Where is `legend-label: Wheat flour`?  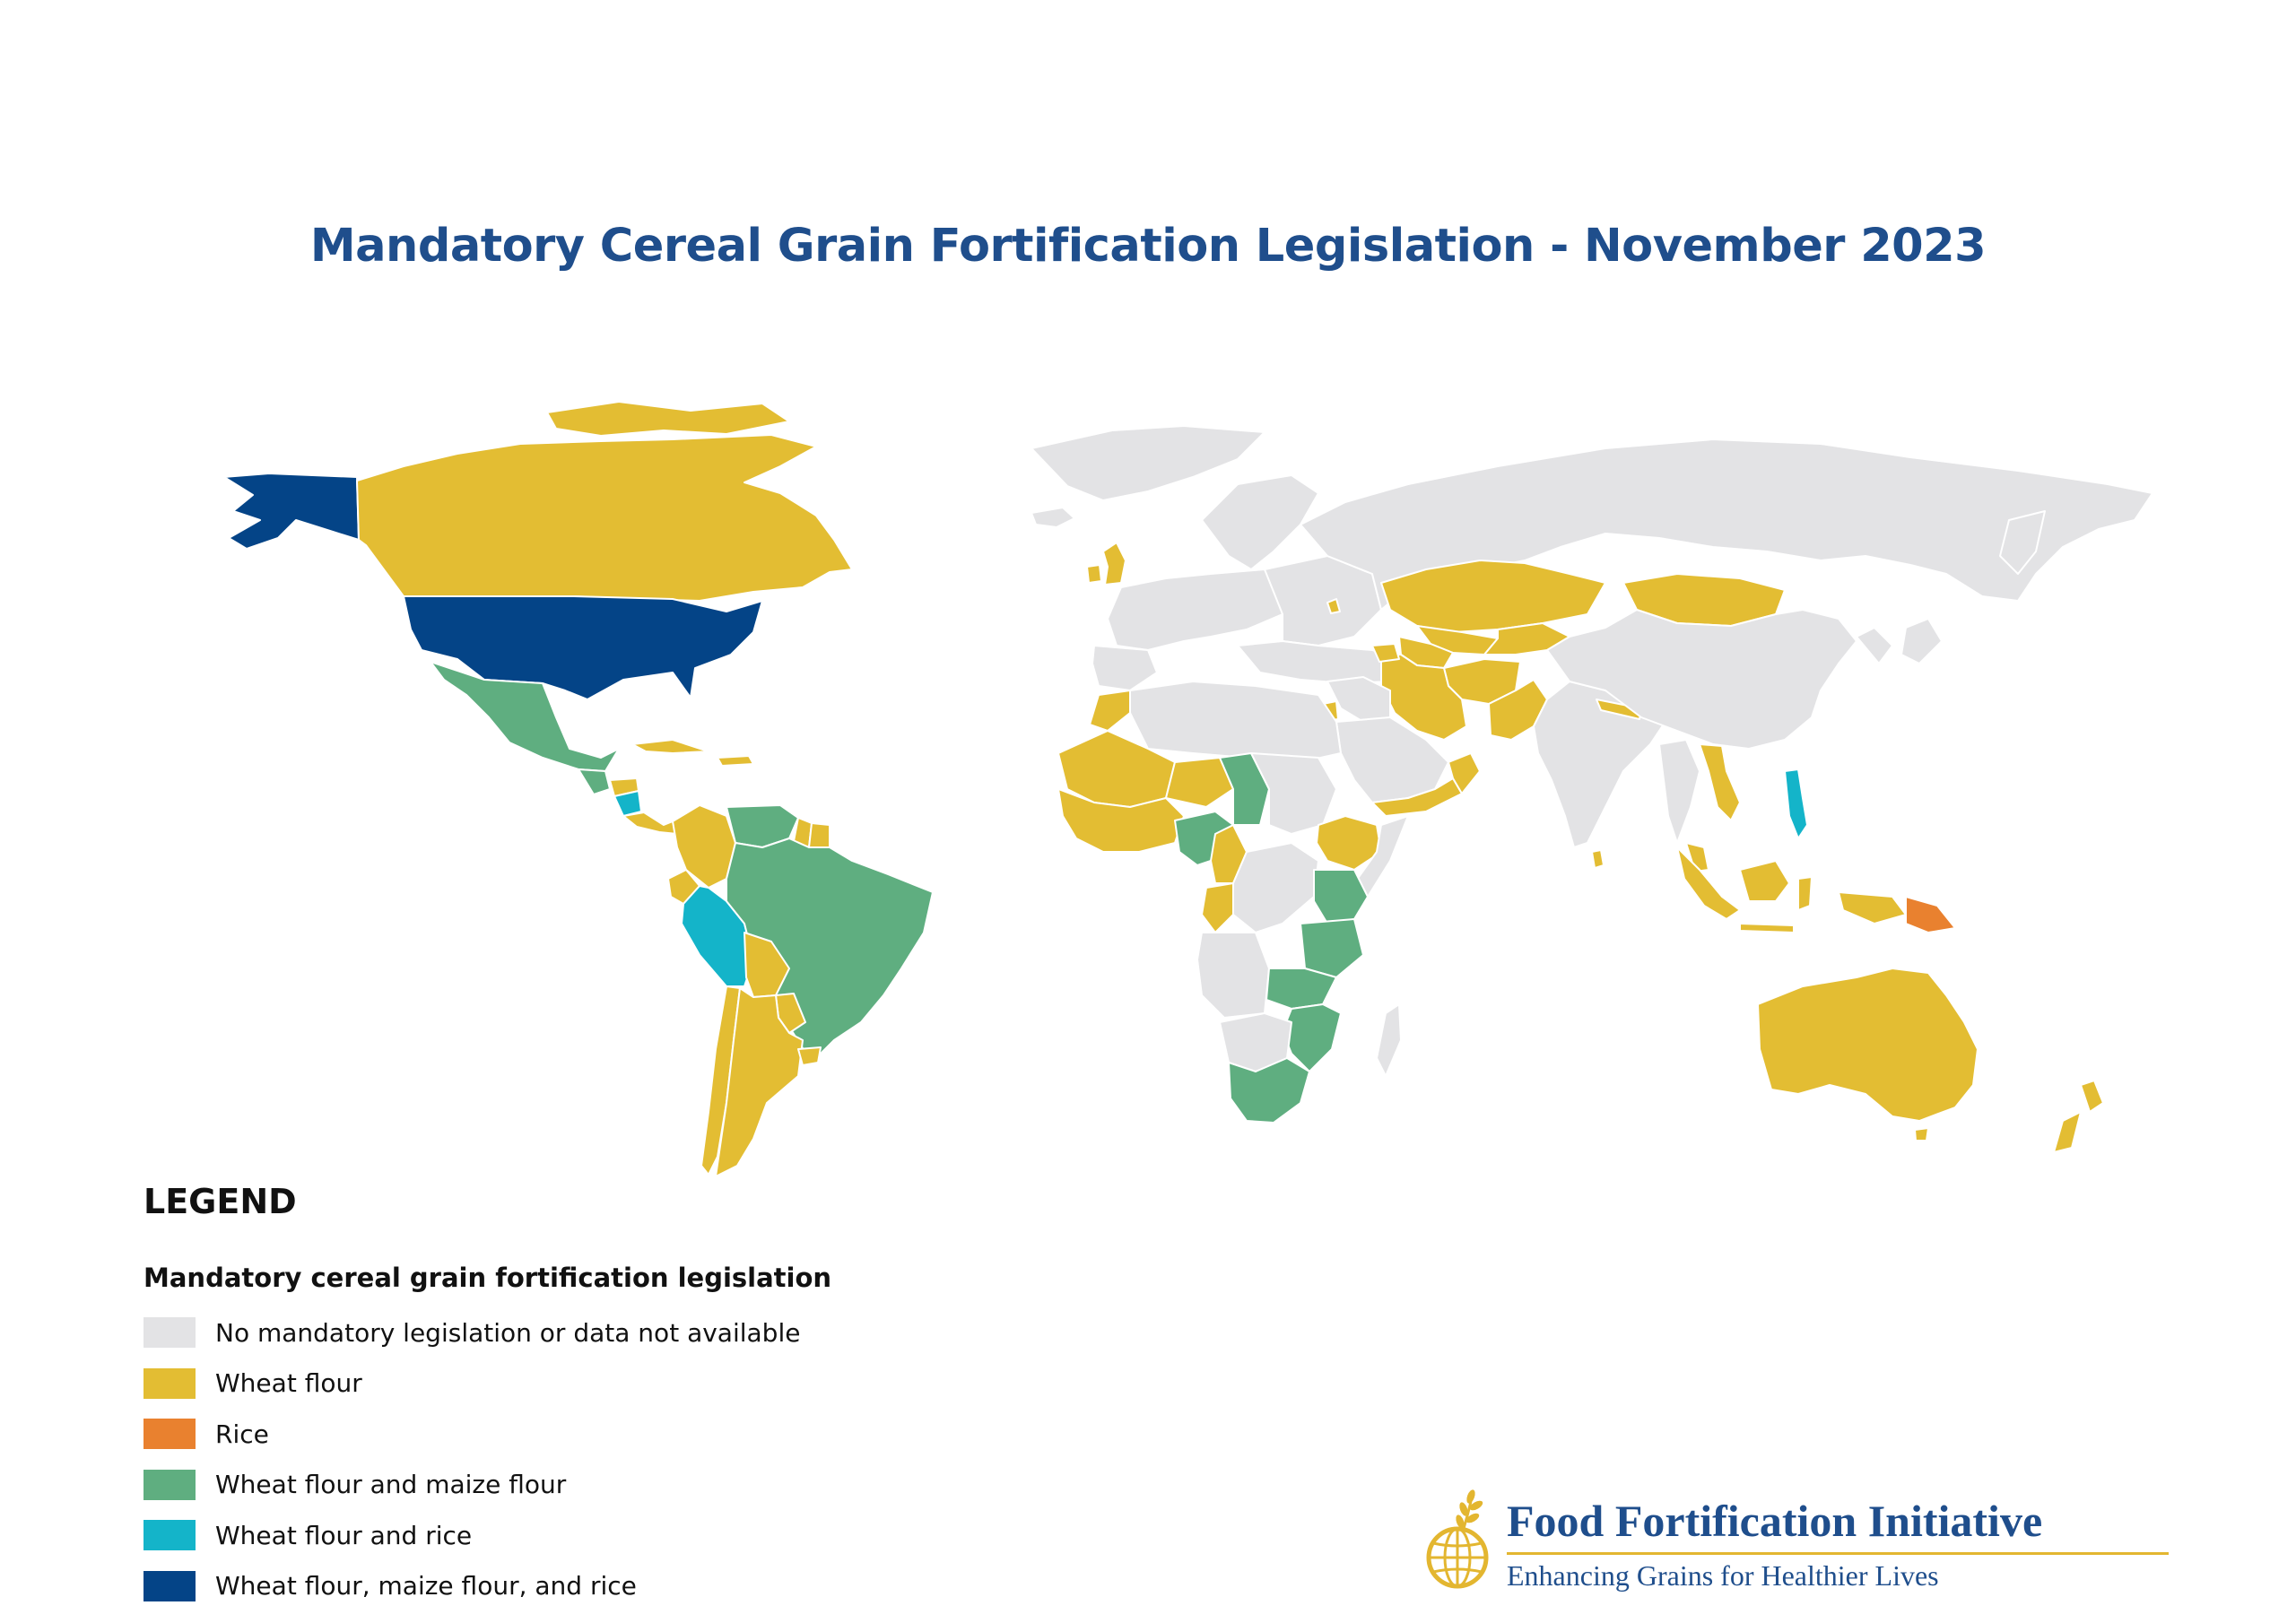
legend-label: Wheat flour is located at coordinates (288, 1383).